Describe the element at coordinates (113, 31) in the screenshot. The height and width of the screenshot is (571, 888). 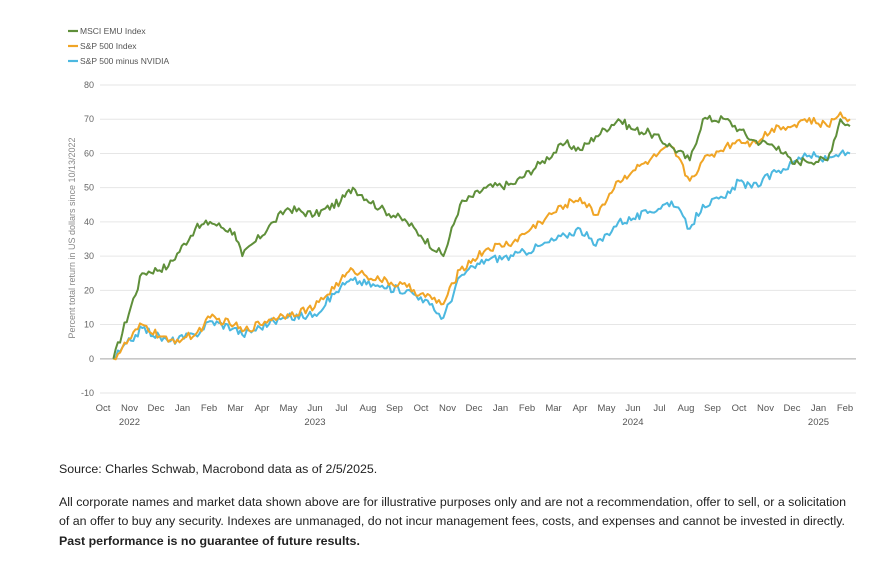
I see `legend-label: MSCI EMU Index` at that location.